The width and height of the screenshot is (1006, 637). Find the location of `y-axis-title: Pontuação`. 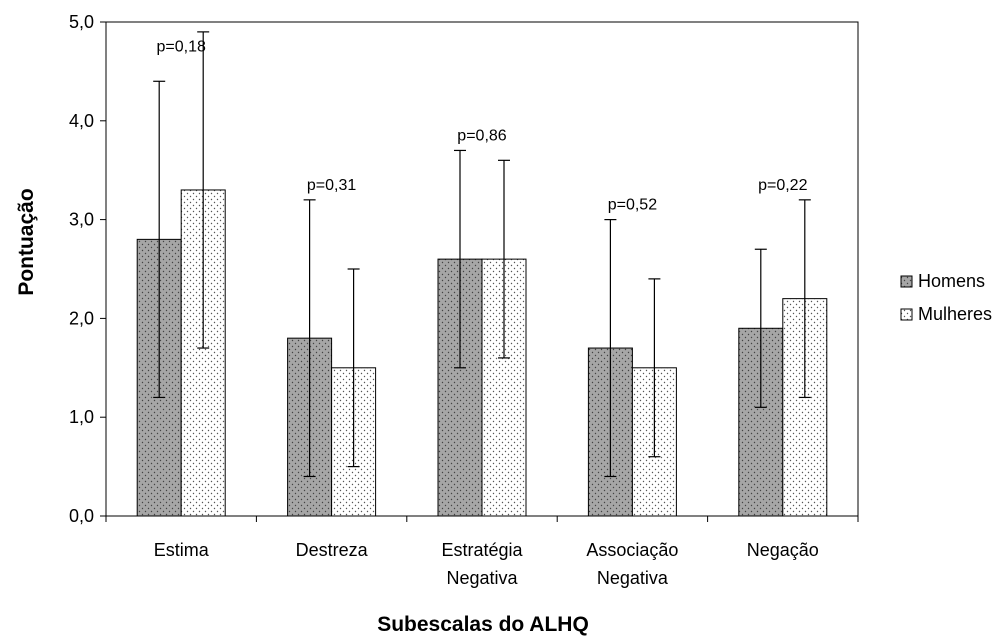

y-axis-title: Pontuação is located at coordinates (26, 241).